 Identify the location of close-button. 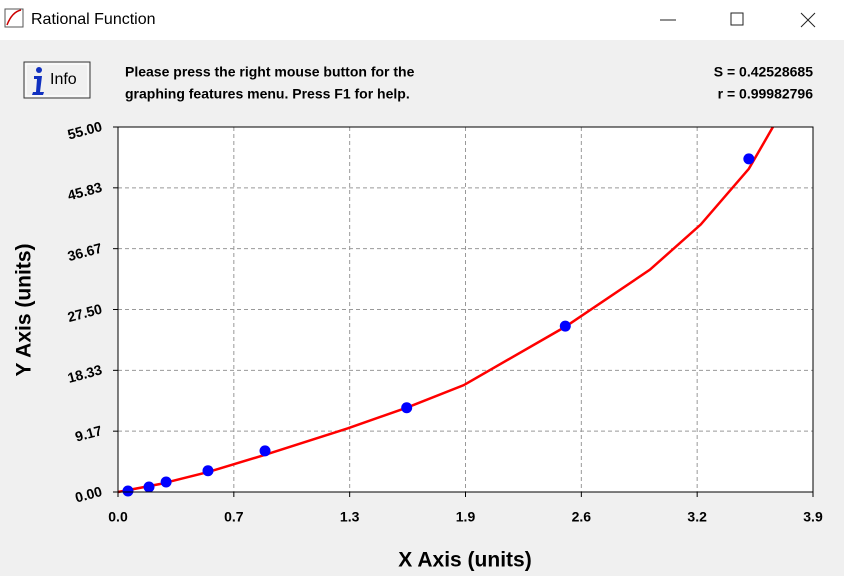
(808, 20).